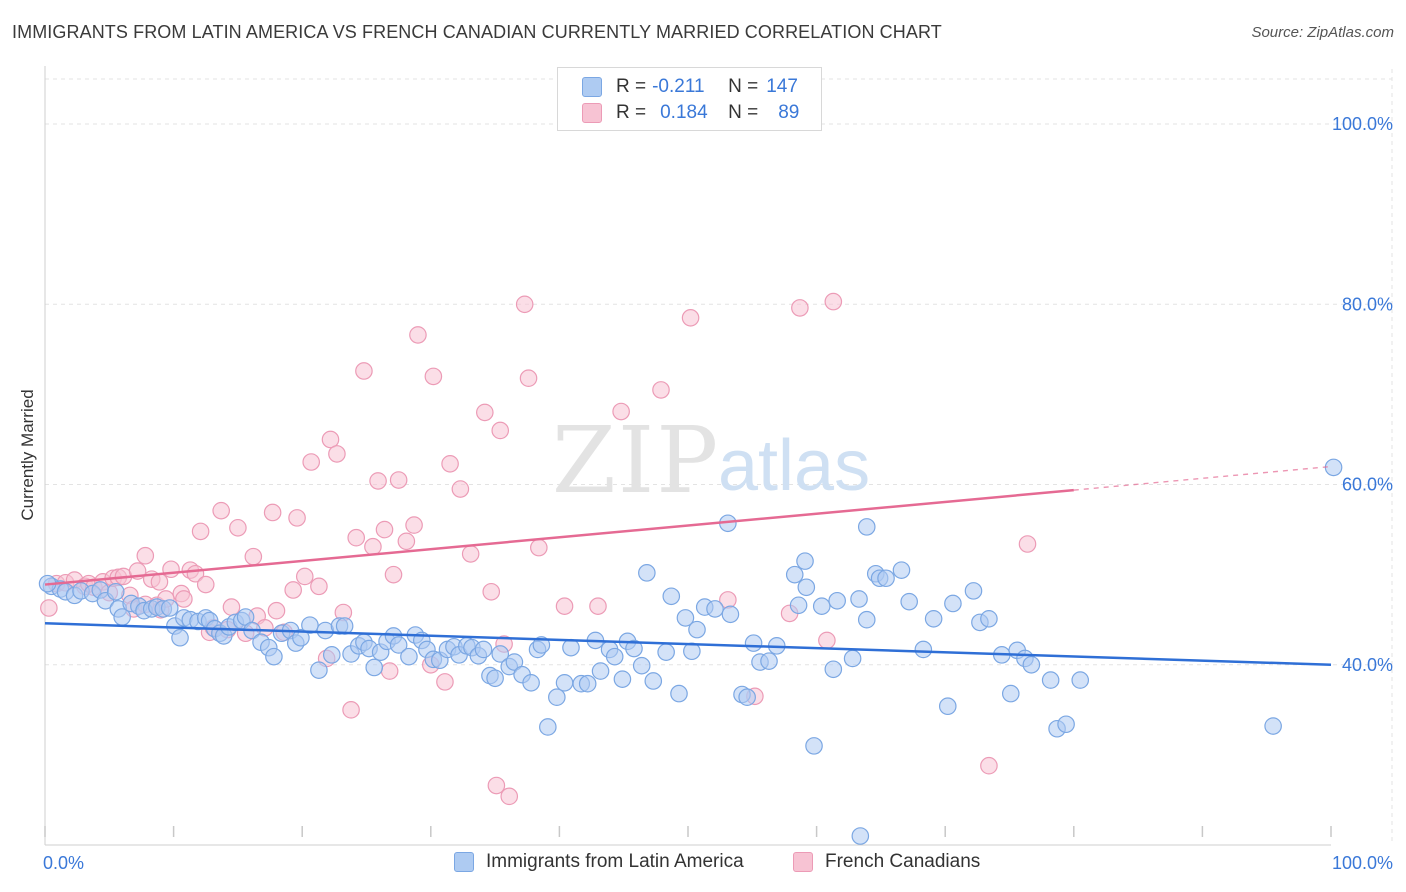 The image size is (1406, 892). What do you see at coordinates (631, 112) in the screenshot?
I see `legend-r-label-pink: R =` at bounding box center [631, 112].